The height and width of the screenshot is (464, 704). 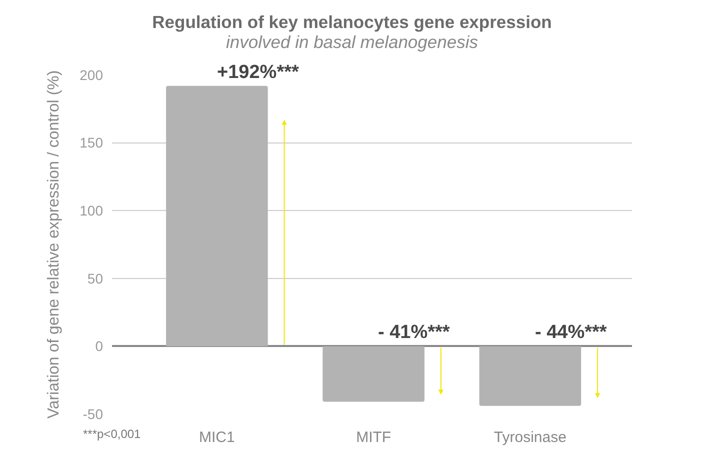 What do you see at coordinates (92, 74) in the screenshot?
I see `y-tick-label: 200` at bounding box center [92, 74].